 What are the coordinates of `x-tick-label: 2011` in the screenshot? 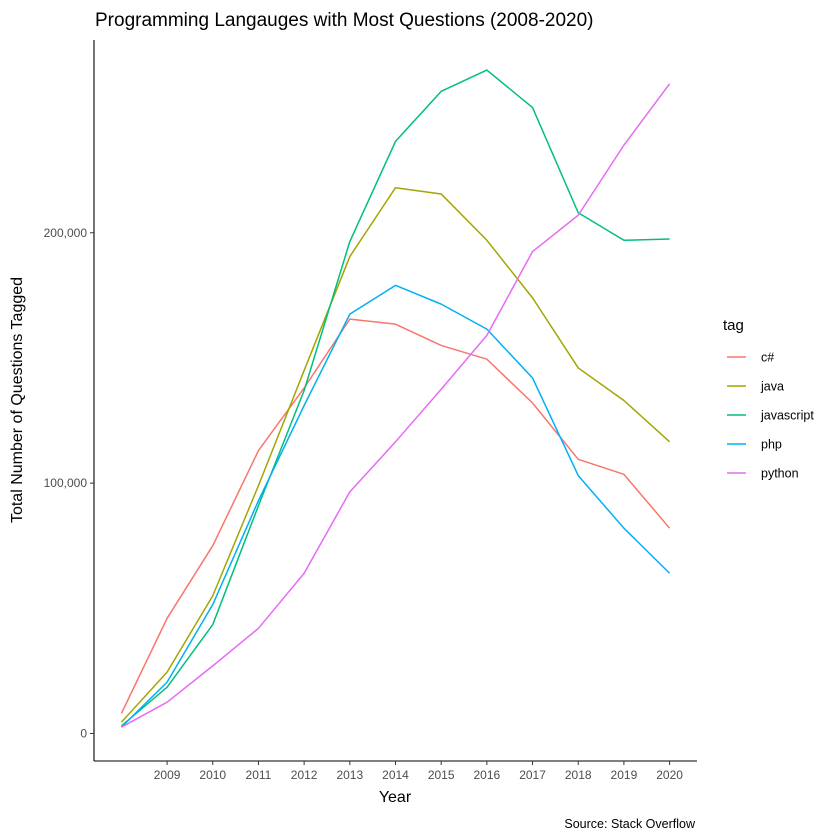 It's located at (259, 775).